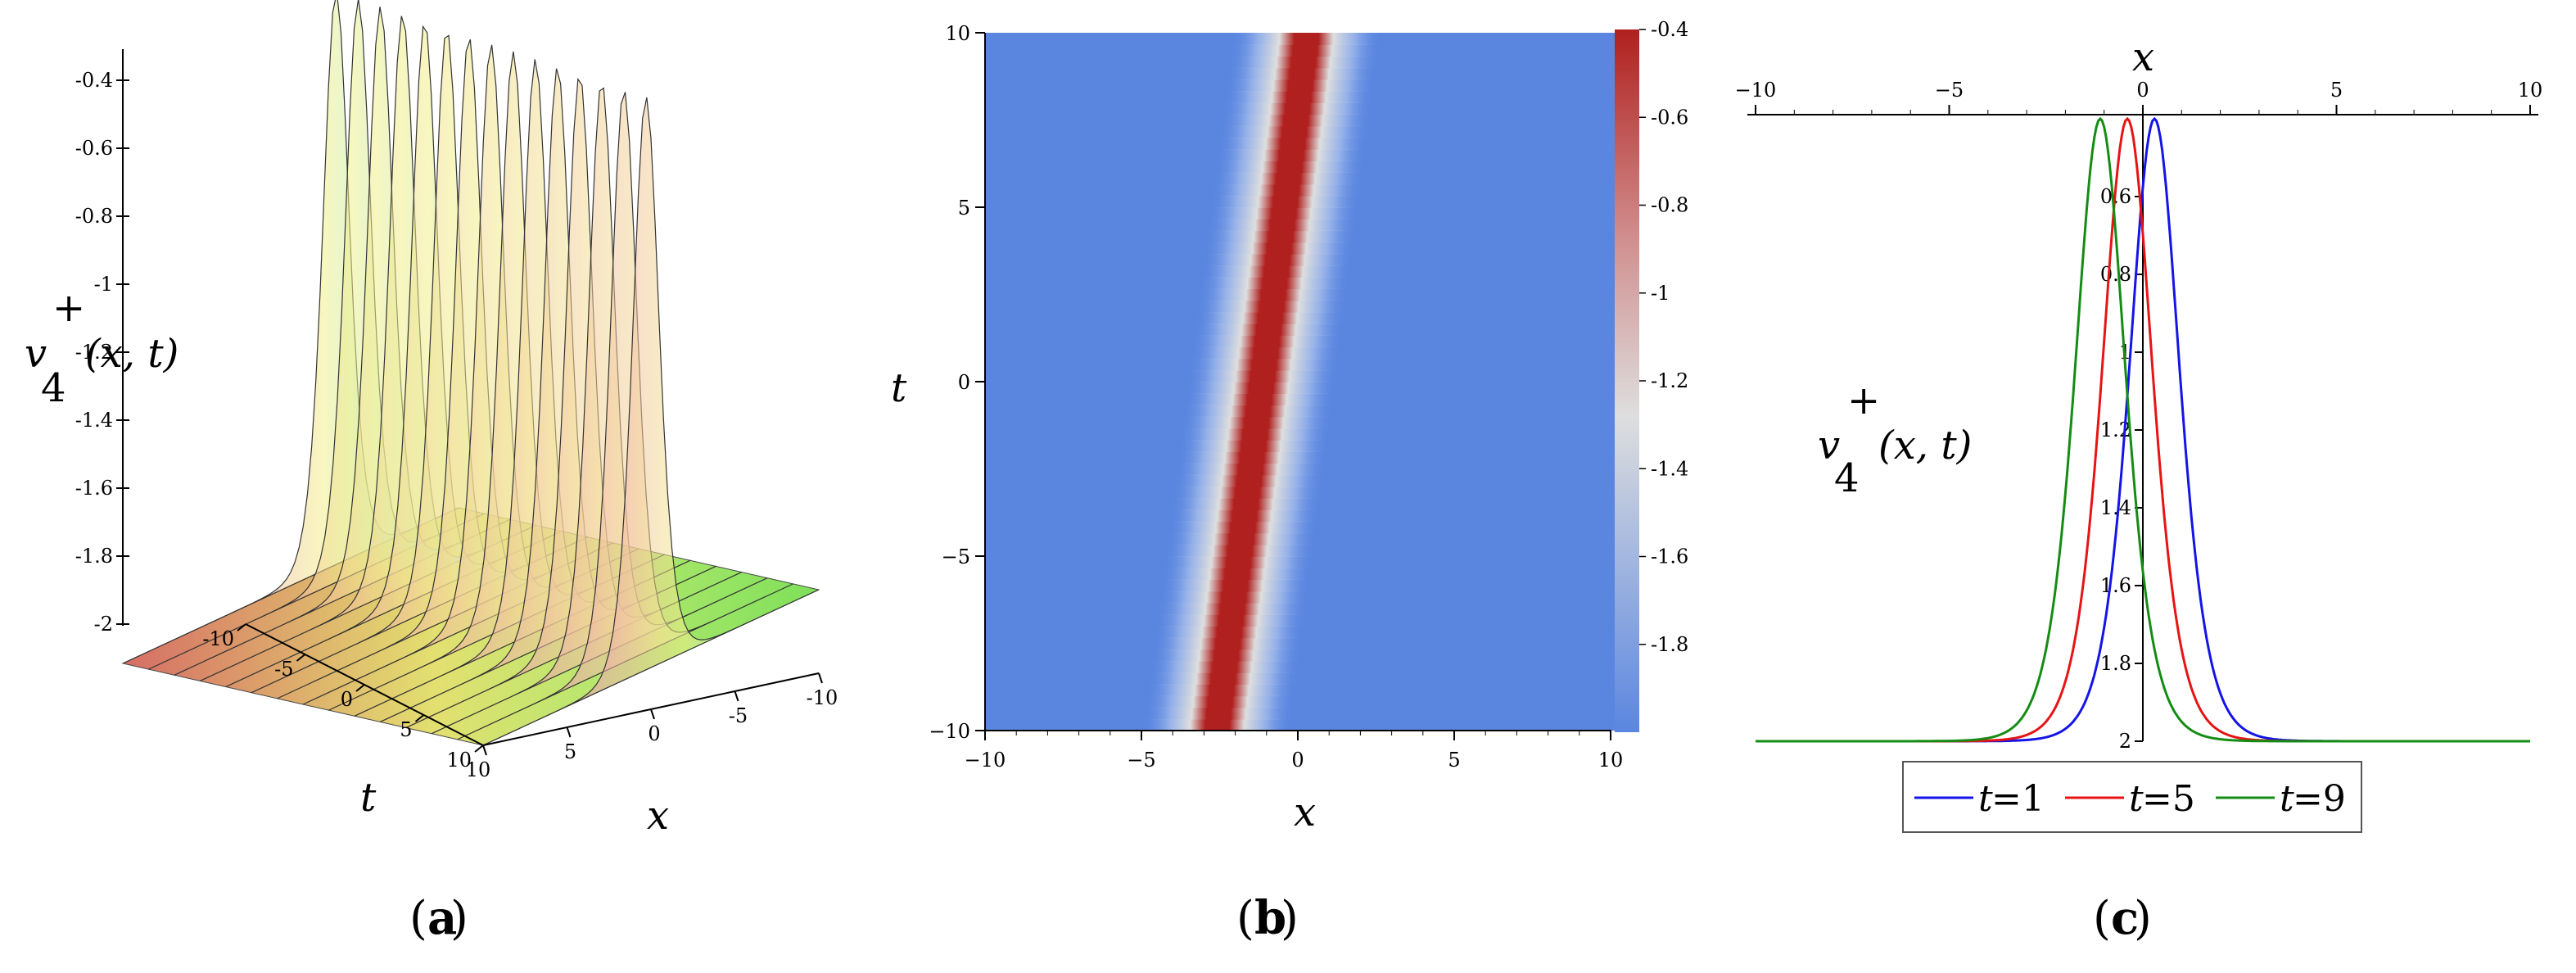 Image resolution: width=2576 pixels, height=973 pixels. I want to click on y-tick-label: −10, so click(949, 731).